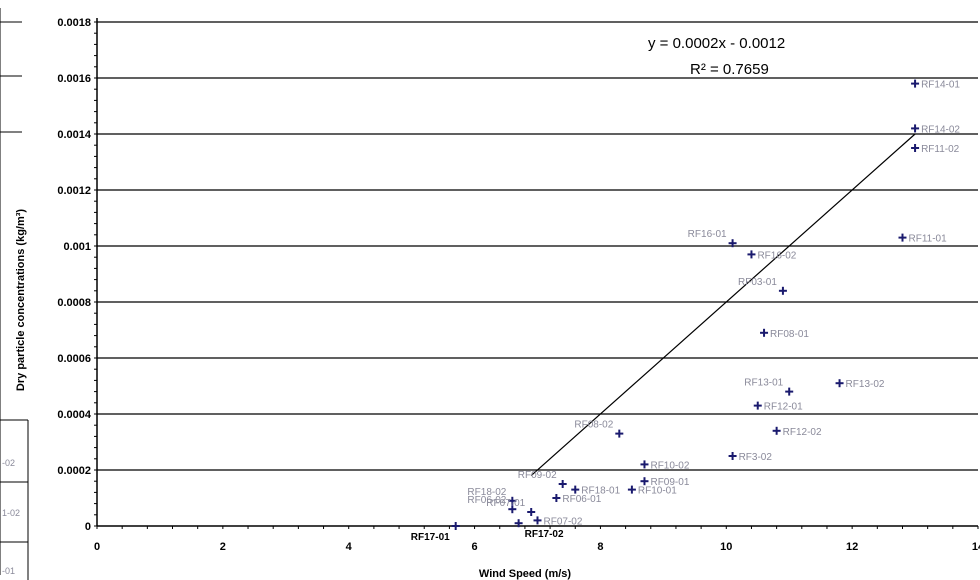  Describe the element at coordinates (525, 574) in the screenshot. I see `x-axis-title: Wind Speed (m/s)` at that location.